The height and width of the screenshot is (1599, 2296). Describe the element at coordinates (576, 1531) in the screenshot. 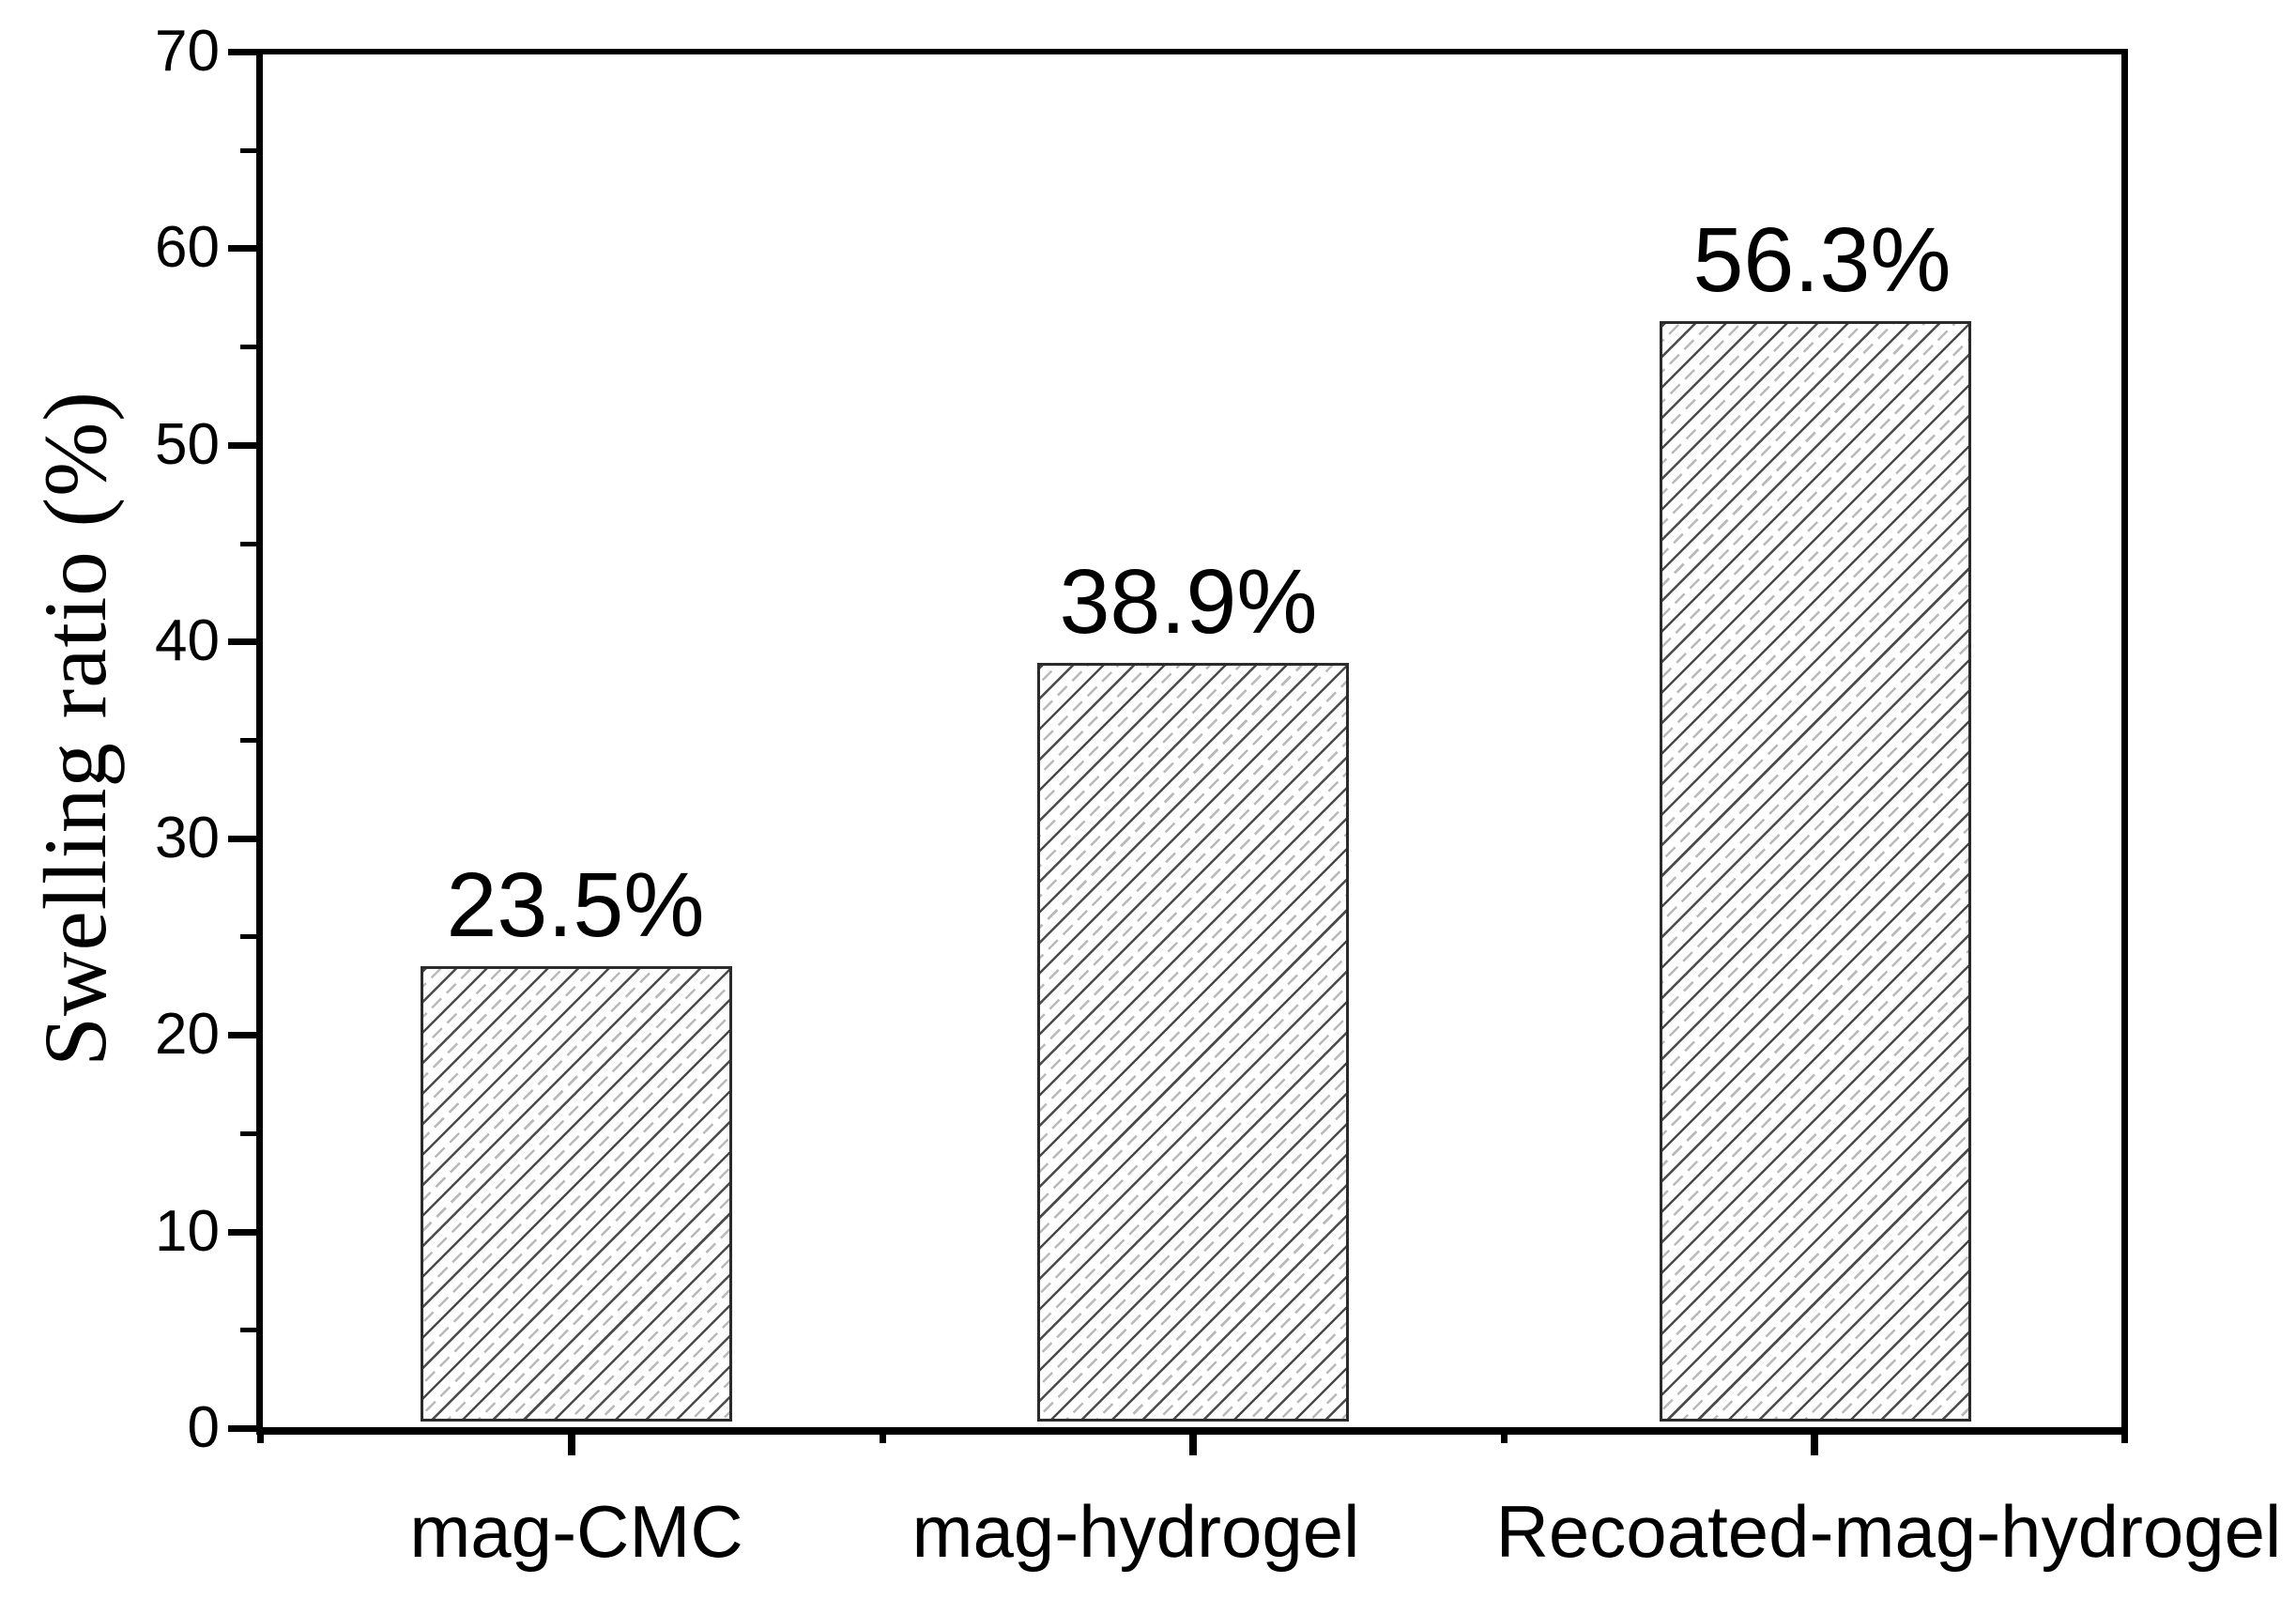

I see `x-axis-category-label: mag-CMC` at that location.